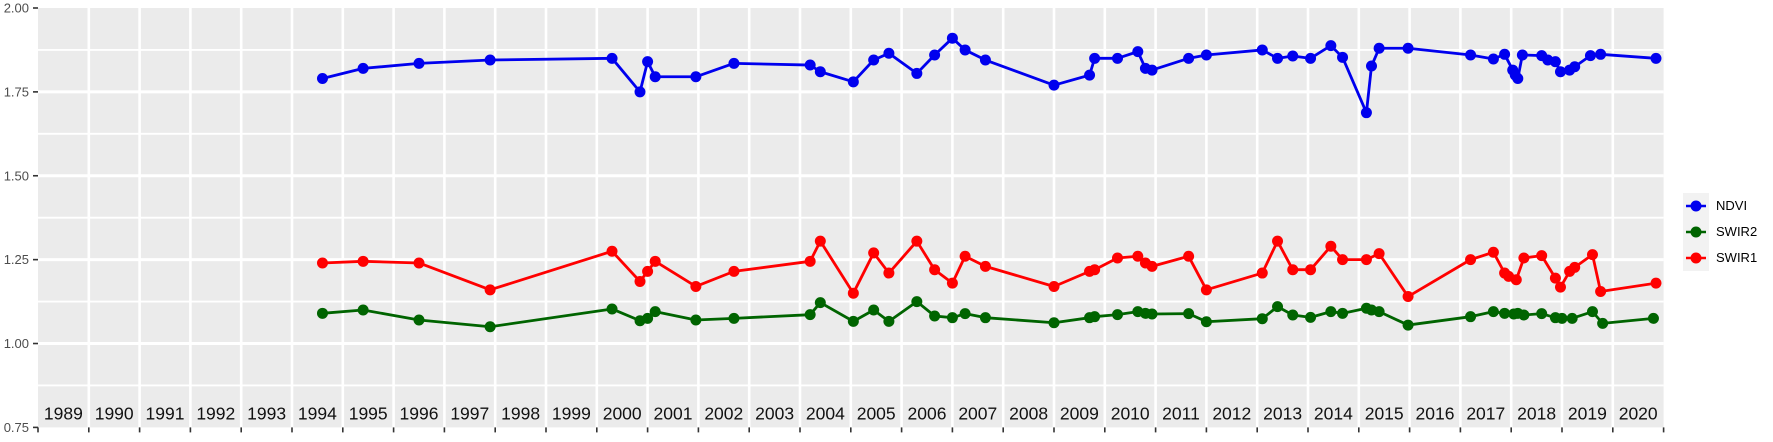 The width and height of the screenshot is (1773, 442). What do you see at coordinates (63, 413) in the screenshot?
I see `x-axis-year-label: 1989` at bounding box center [63, 413].